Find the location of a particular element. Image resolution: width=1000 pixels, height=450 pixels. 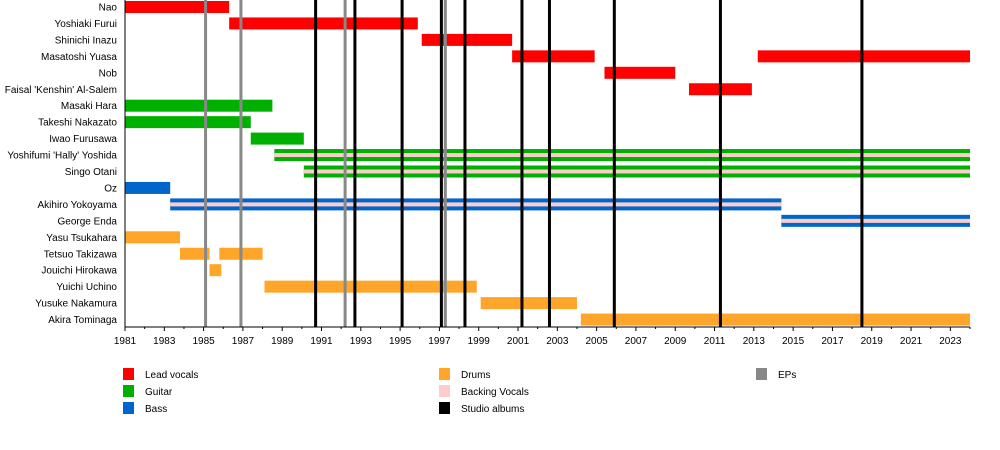

x-tick-label: 1999 is located at coordinates (479, 341).